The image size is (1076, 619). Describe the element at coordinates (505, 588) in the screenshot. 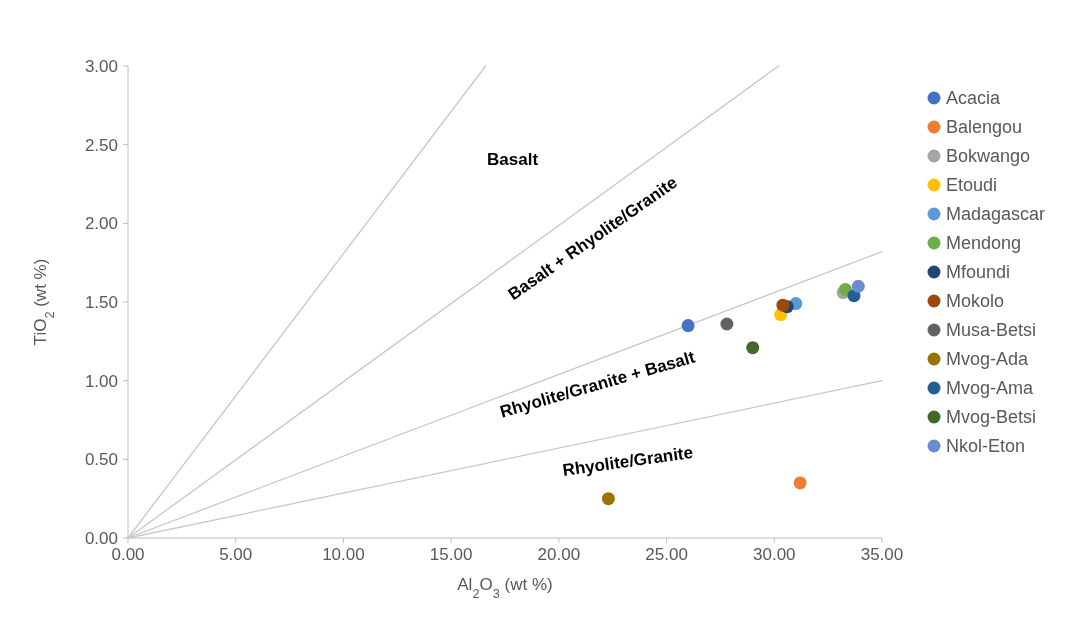

I see `x-axis-title: Al$_{2}$O$_{3}$ (wt %)` at that location.